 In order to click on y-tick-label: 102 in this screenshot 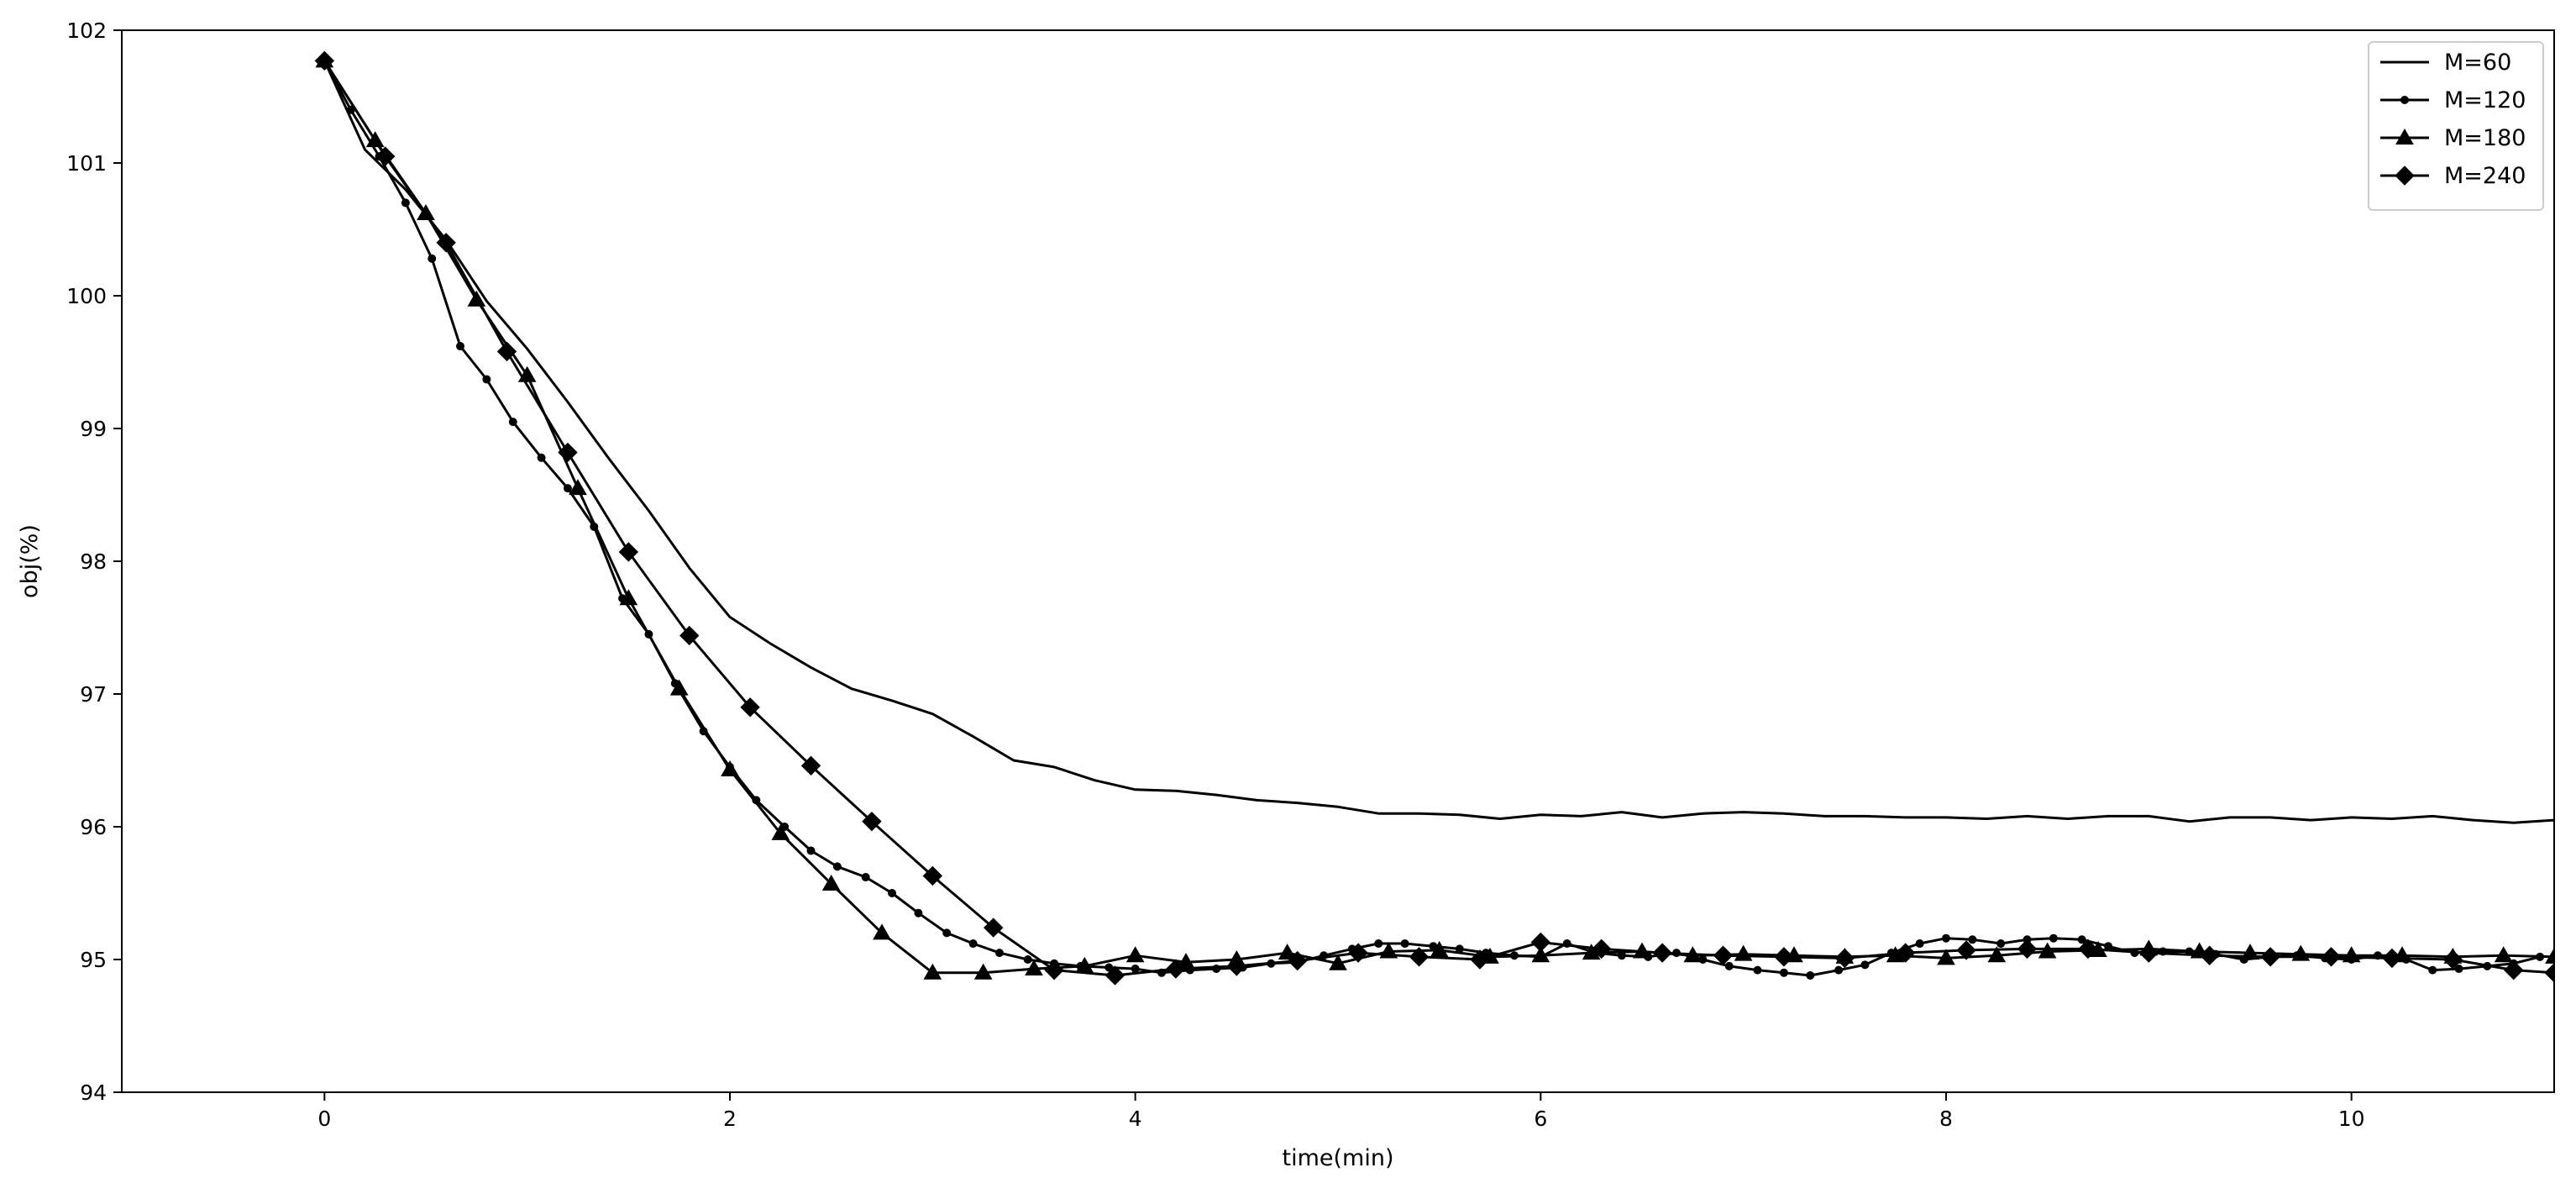, I will do `click(86, 30)`.